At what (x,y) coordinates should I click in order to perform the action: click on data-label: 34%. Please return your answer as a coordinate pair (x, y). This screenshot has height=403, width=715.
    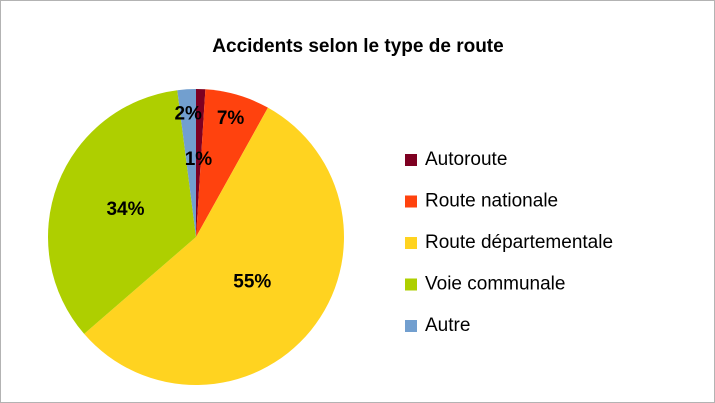
    Looking at the image, I should click on (125, 209).